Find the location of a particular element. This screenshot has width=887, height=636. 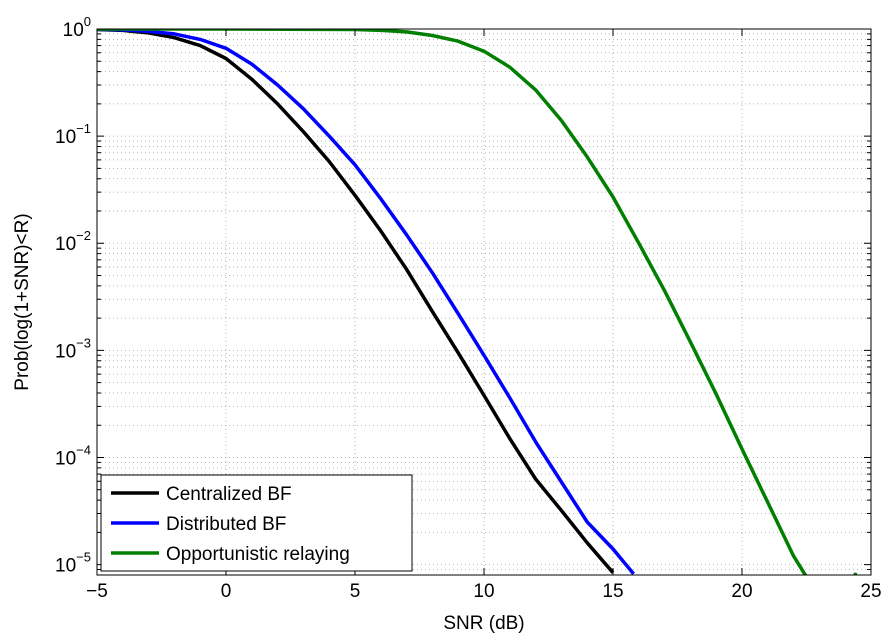

y-tick-label: 10⁻⁴ is located at coordinates (73, 455).